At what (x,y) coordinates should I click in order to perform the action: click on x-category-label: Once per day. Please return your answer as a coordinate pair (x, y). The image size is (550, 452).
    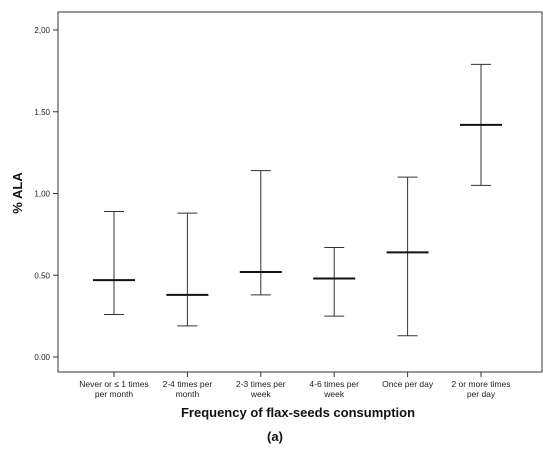
    Looking at the image, I should click on (408, 384).